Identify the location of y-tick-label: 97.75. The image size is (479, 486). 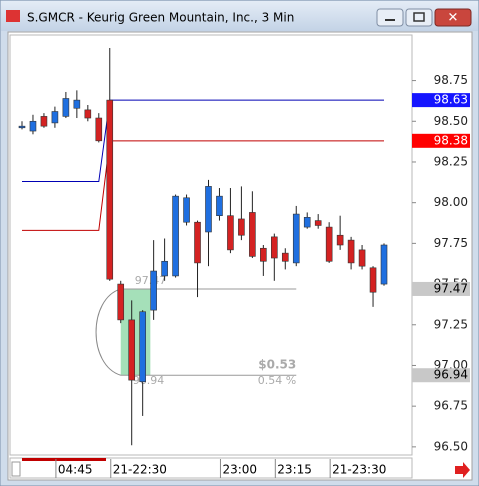
(451, 243).